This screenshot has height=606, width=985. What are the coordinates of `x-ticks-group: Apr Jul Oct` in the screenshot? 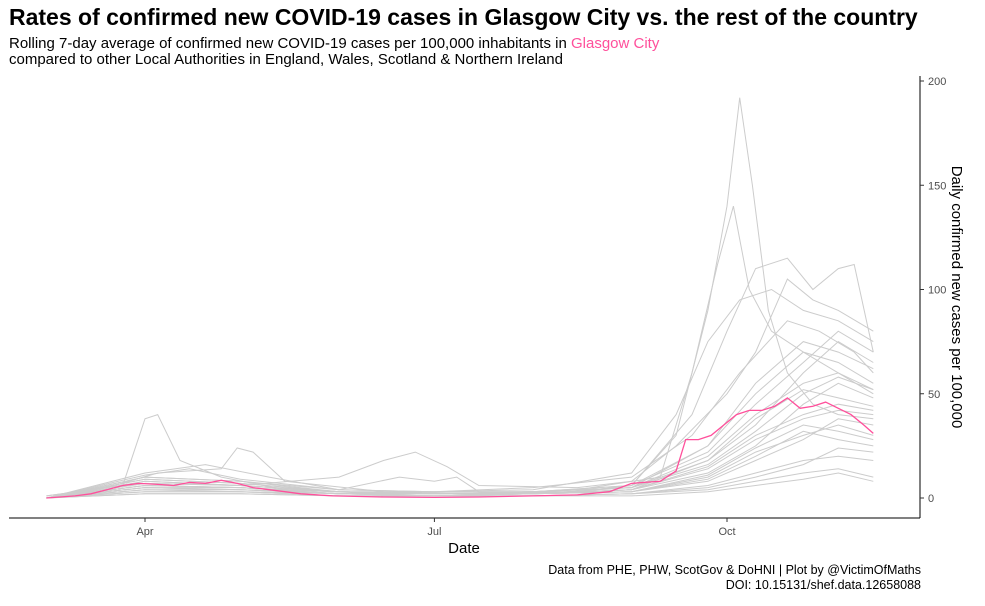 It's located at (436, 528).